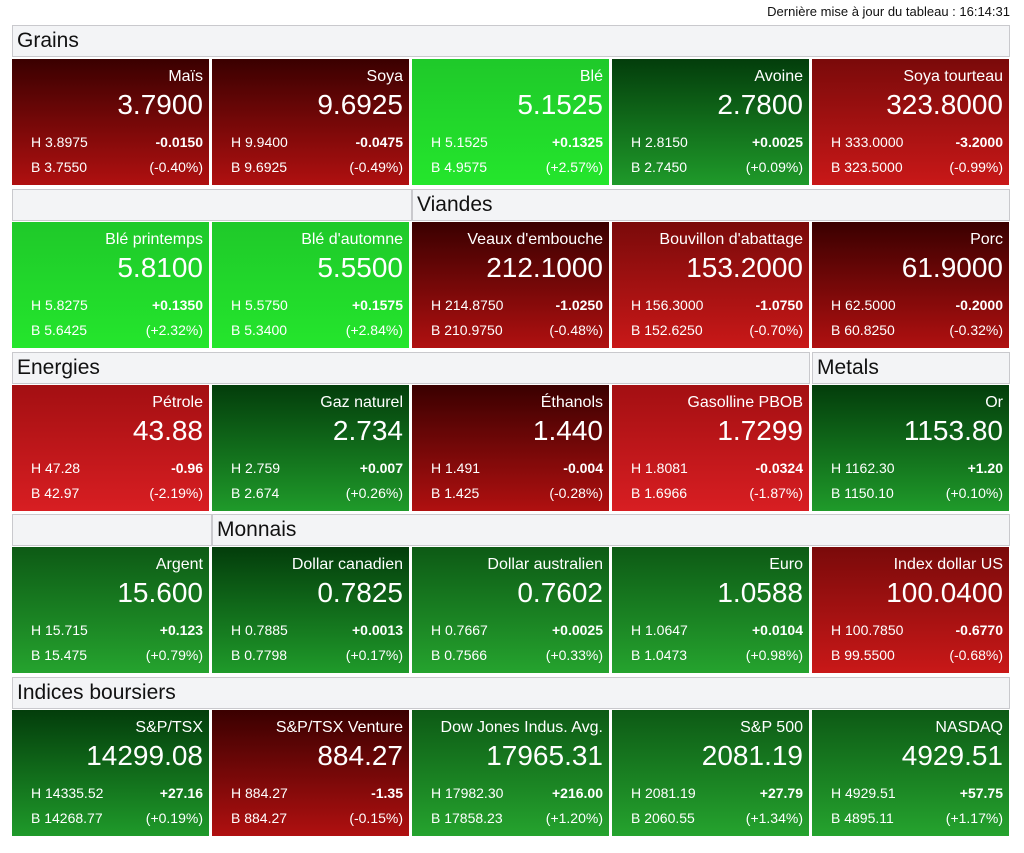 This screenshot has height=853, width=1024. What do you see at coordinates (259, 142) in the screenshot?
I see `quote-high: H 9.9400` at bounding box center [259, 142].